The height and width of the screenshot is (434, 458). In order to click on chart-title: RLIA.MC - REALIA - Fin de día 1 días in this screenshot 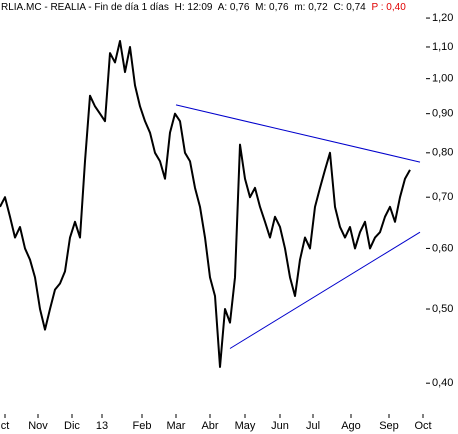, I will do `click(85, 7)`.